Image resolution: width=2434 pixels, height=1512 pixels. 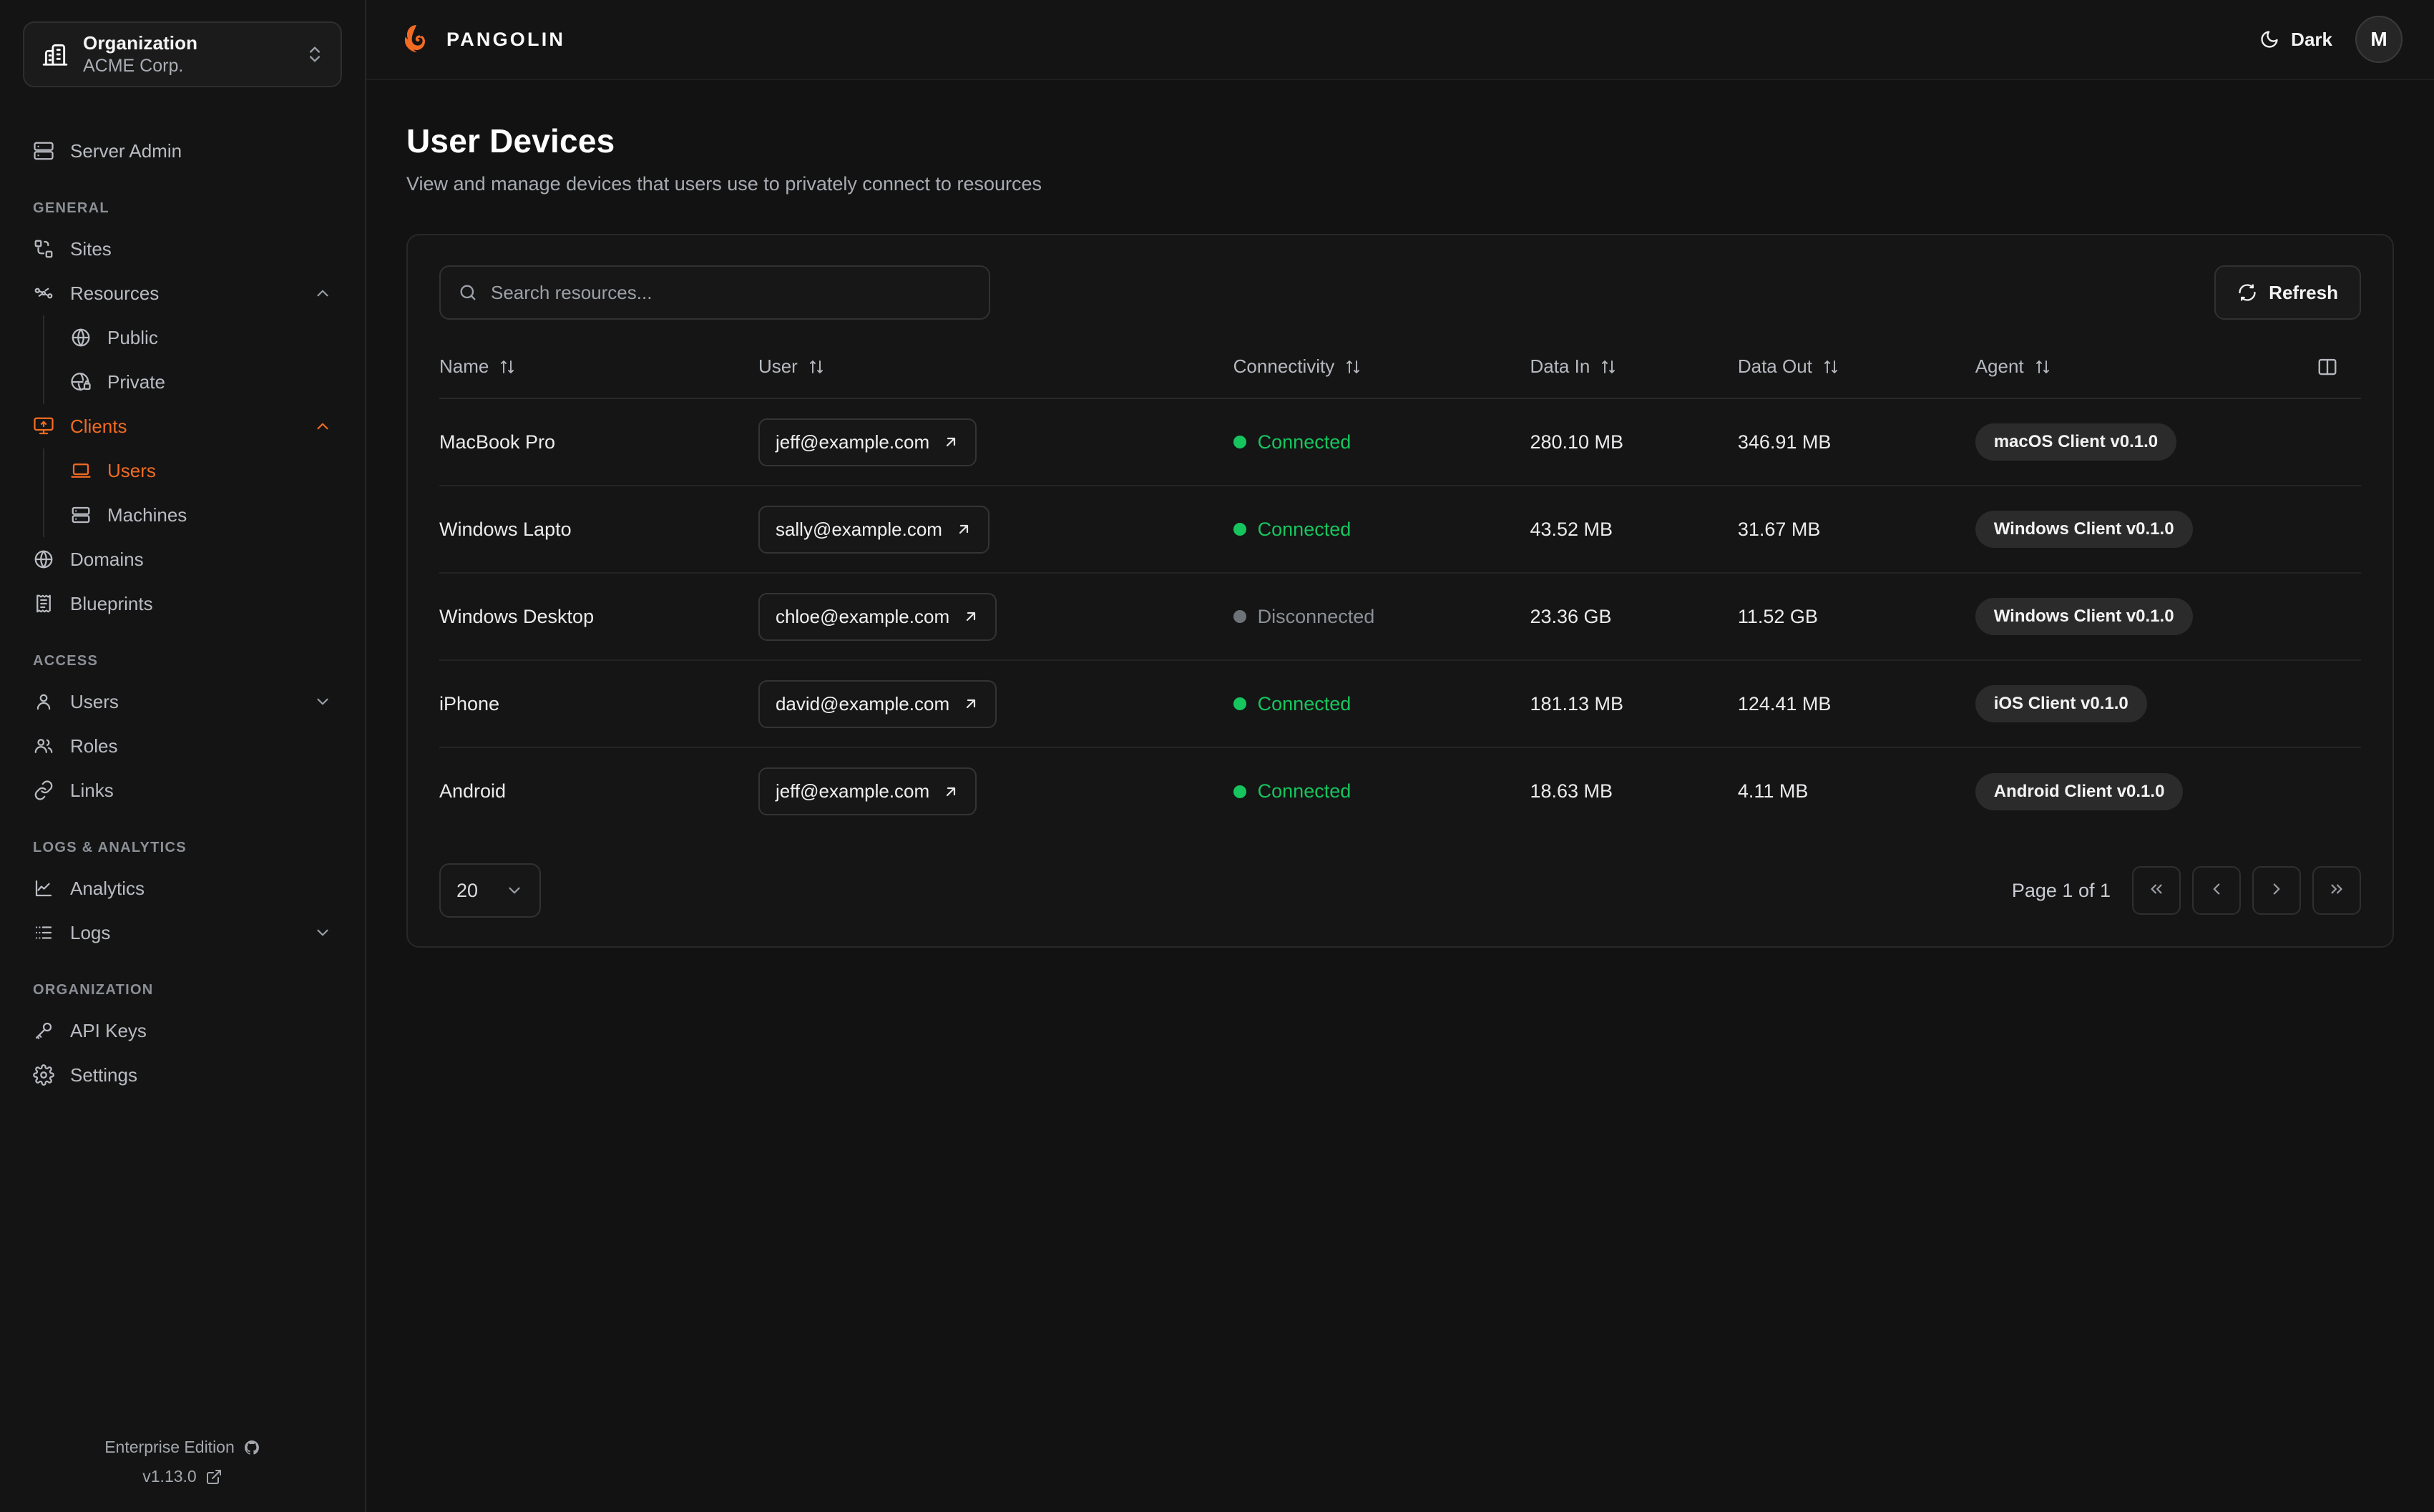 What do you see at coordinates (182, 603) in the screenshot?
I see `sidebar-item-blueprints: Blueprints` at bounding box center [182, 603].